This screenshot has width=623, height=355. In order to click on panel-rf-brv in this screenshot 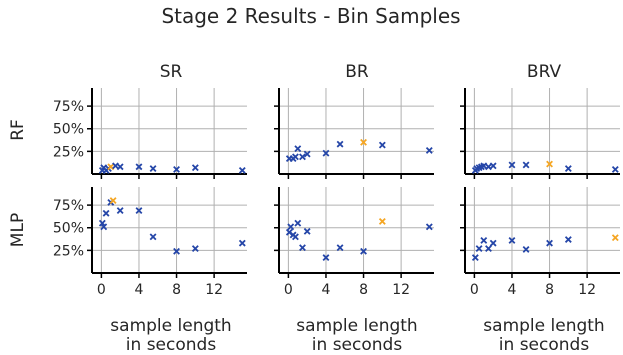, I will do `click(540, 133)`.